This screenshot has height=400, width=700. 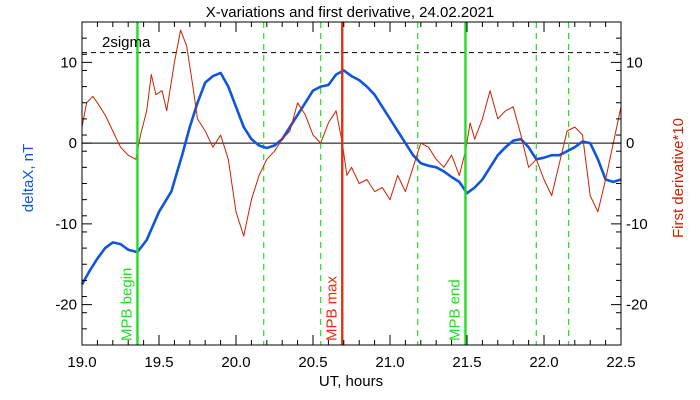 What do you see at coordinates (637, 305) in the screenshot?
I see `y-tick-label-right-0: -20` at bounding box center [637, 305].